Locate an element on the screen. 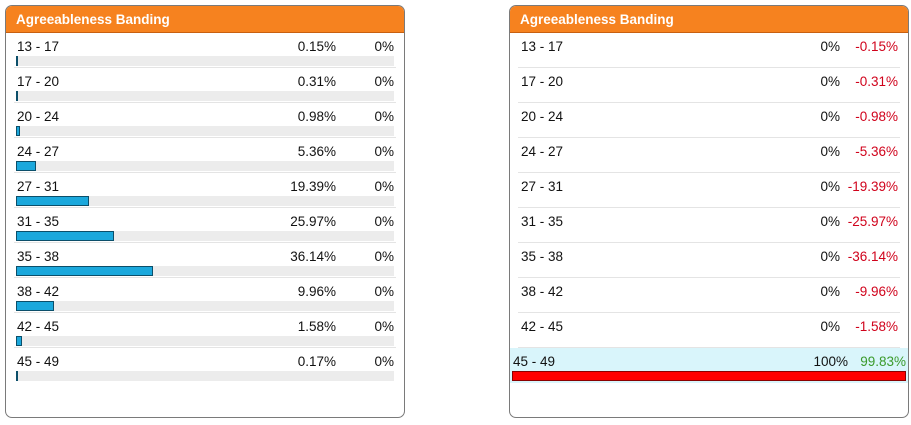  banding-row: 31 - 35 0% -25.97% is located at coordinates (709, 225).